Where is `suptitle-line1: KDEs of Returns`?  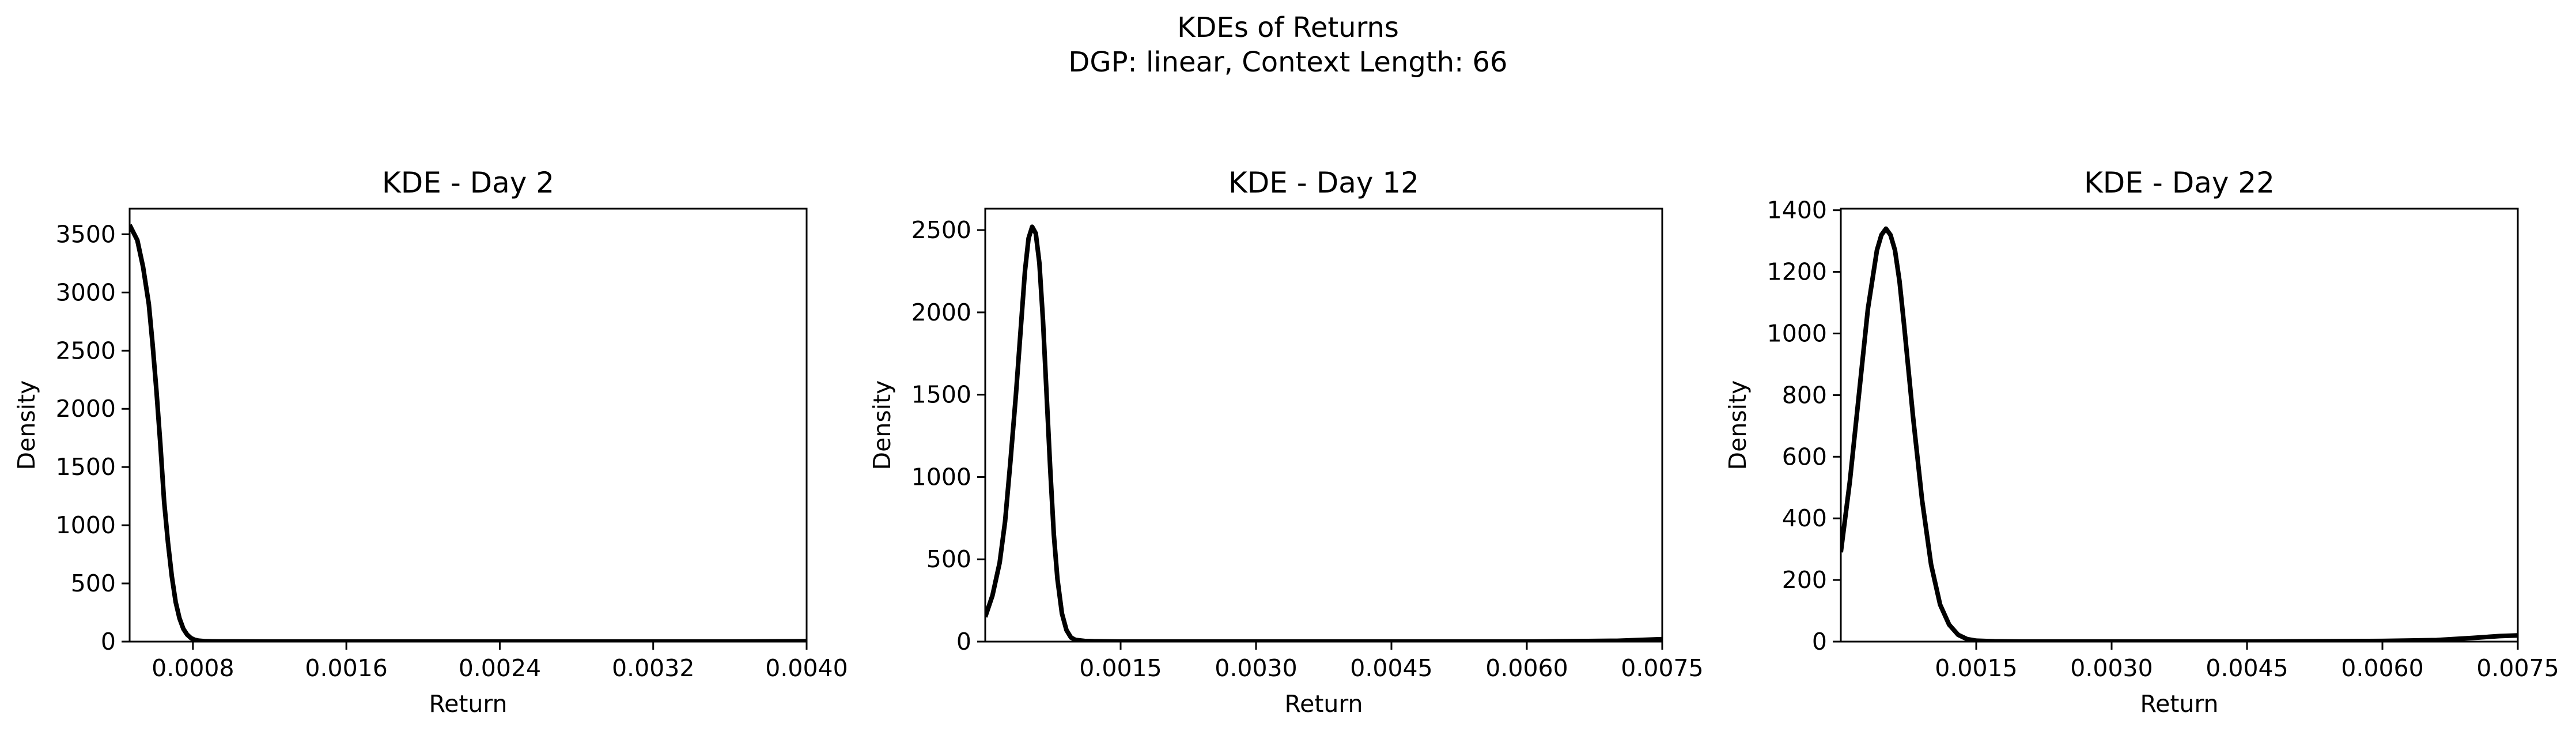 suptitle-line1: KDEs of Returns is located at coordinates (1288, 28).